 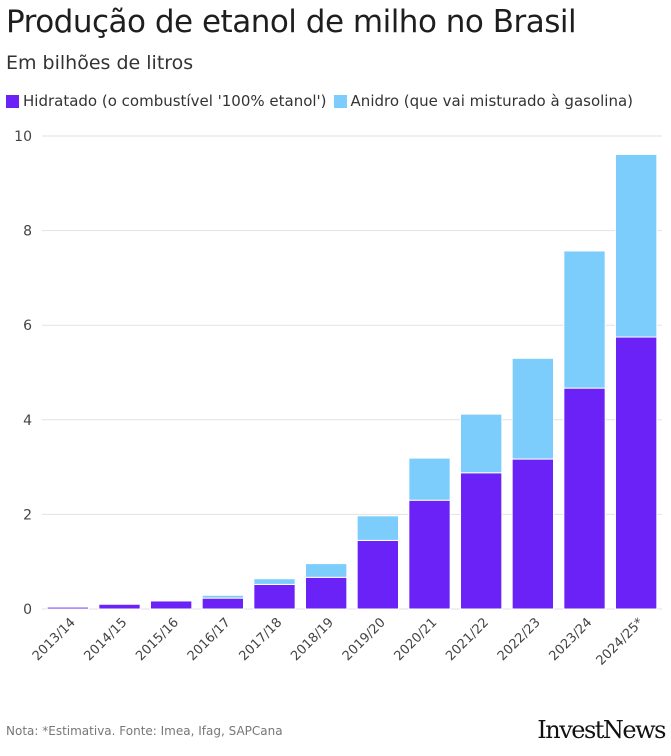 I want to click on x-tick-label: 2022/23, so click(x=519, y=639).